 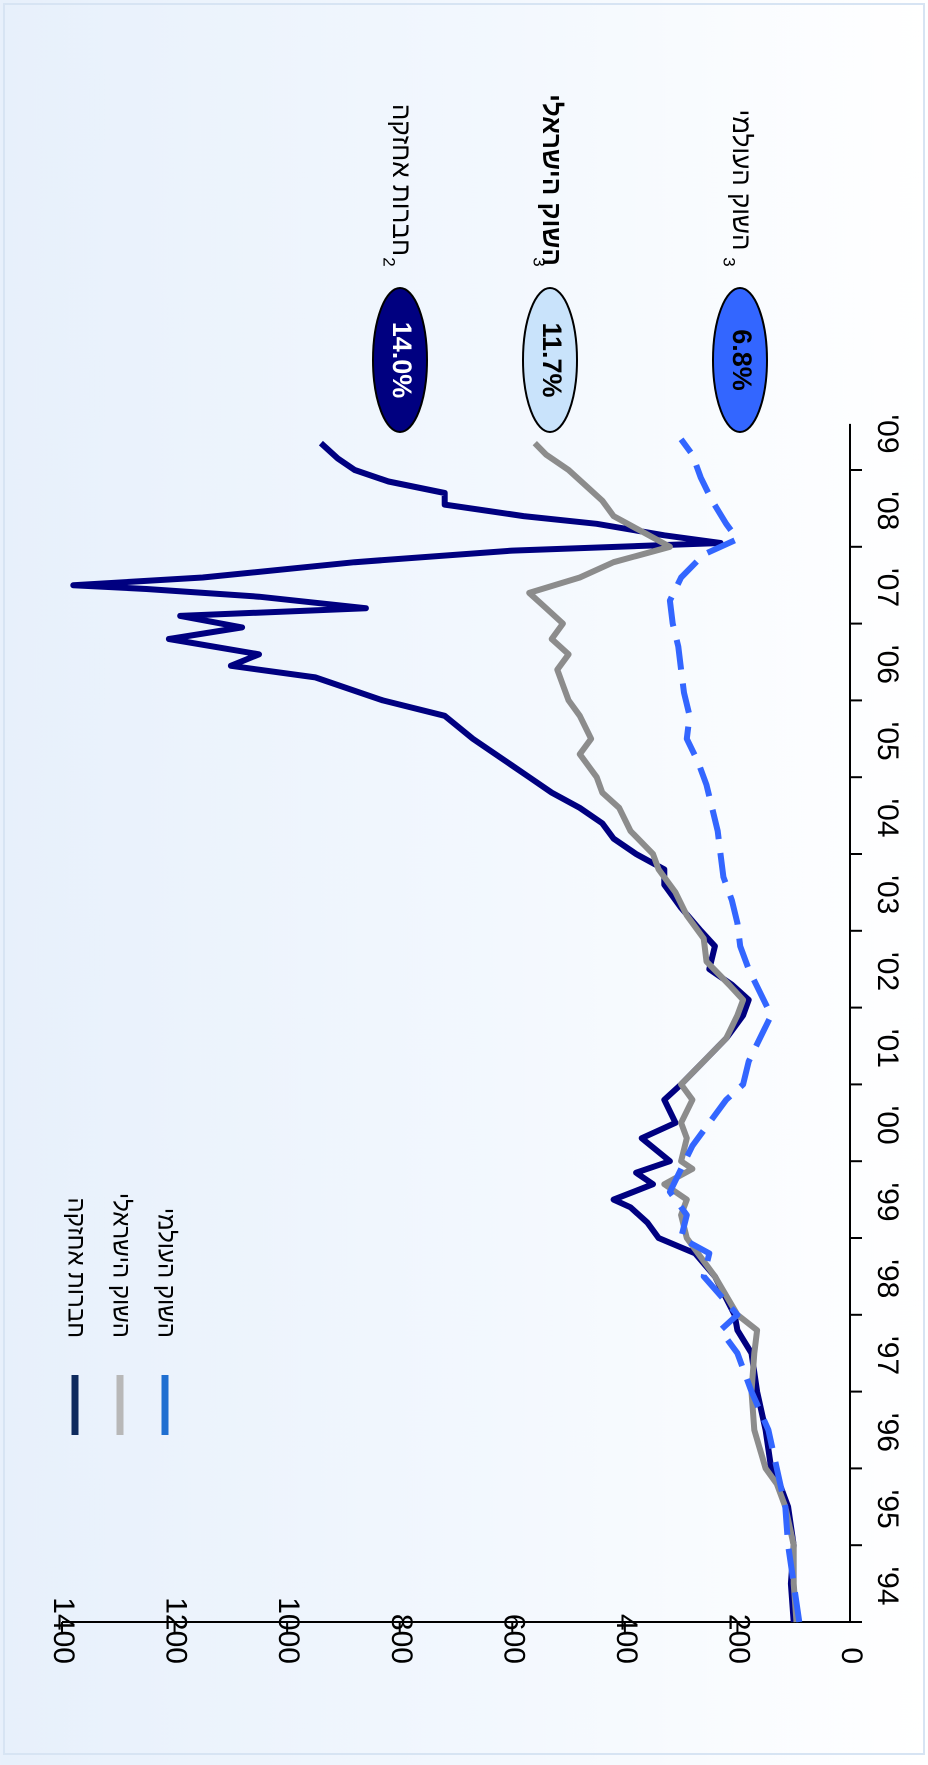 I want to click on value-tick-label: 1000, so click(x=288, y=1630).